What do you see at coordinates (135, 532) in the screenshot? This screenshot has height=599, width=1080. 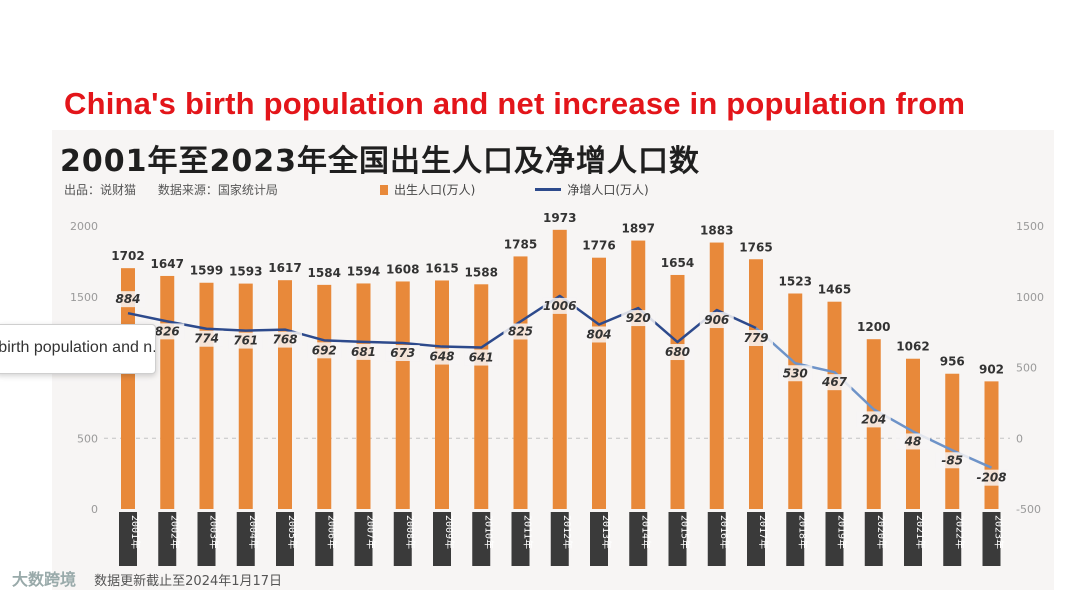 I see `year-label: 2001年` at bounding box center [135, 532].